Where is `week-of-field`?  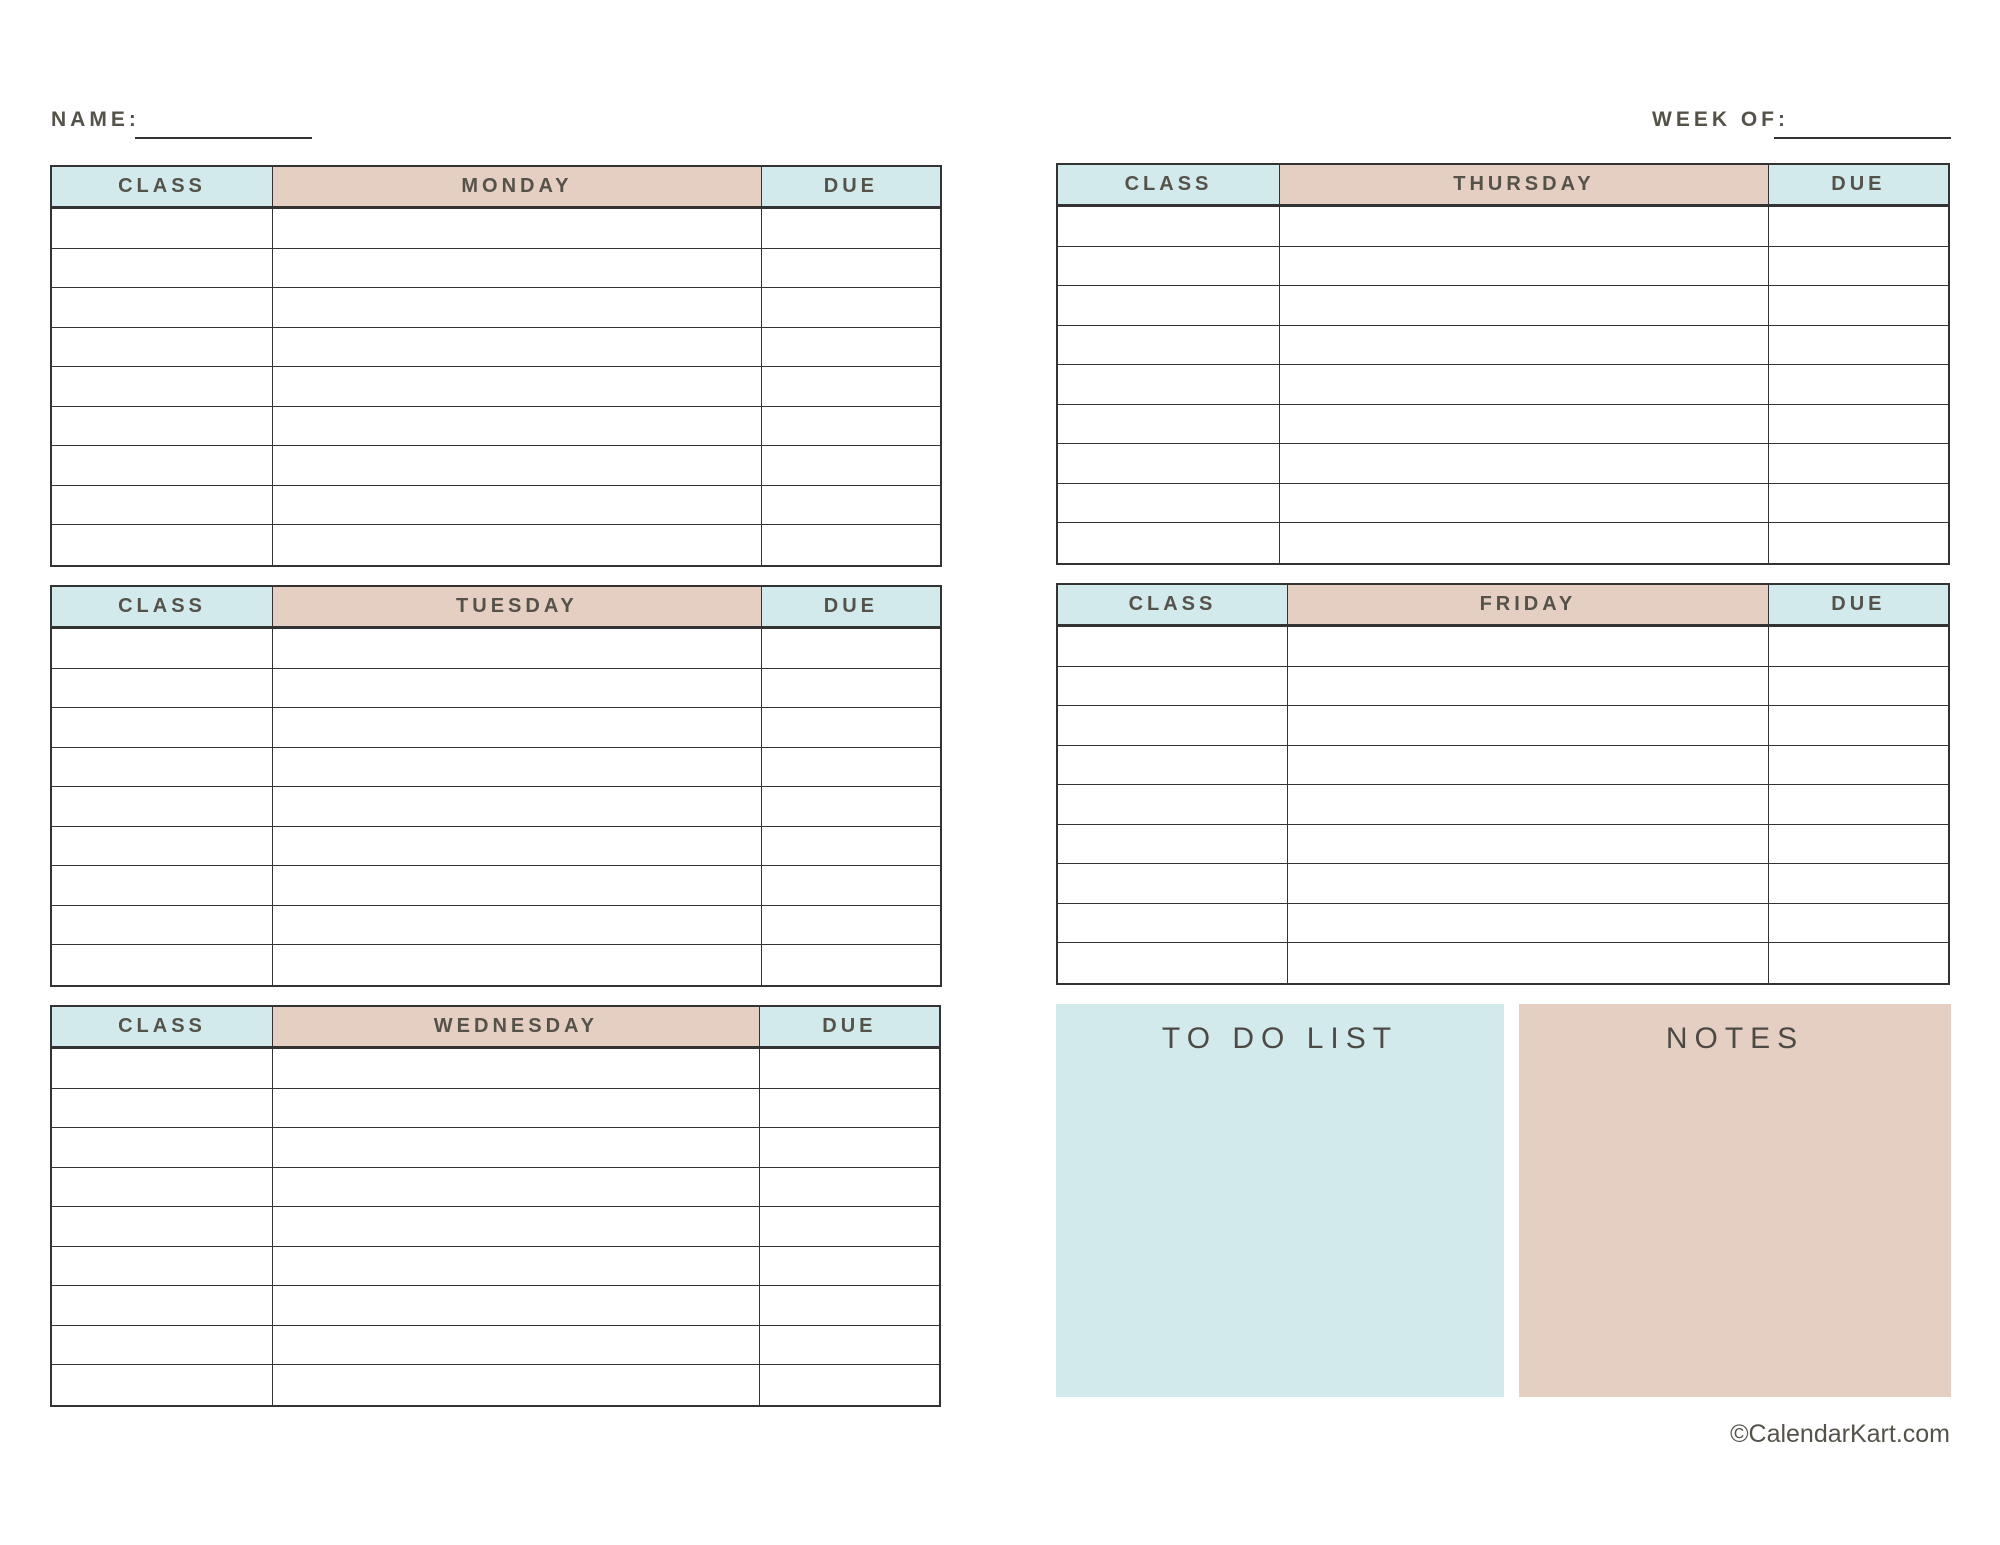
week-of-field is located at coordinates (1862, 138).